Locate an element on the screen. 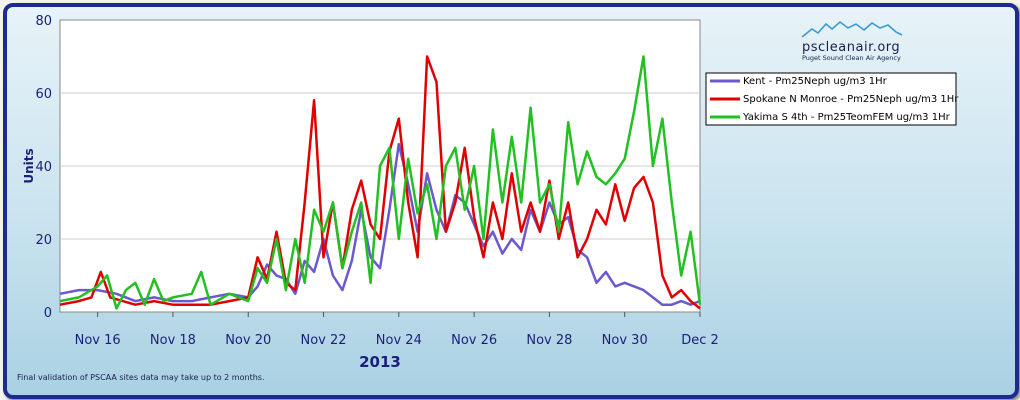 The image size is (1020, 400). year-label: 2013 is located at coordinates (380, 362).